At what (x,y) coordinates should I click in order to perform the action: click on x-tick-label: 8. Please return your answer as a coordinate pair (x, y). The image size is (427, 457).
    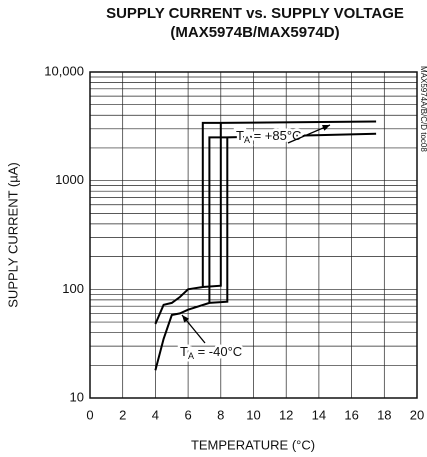
    Looking at the image, I should click on (220, 414).